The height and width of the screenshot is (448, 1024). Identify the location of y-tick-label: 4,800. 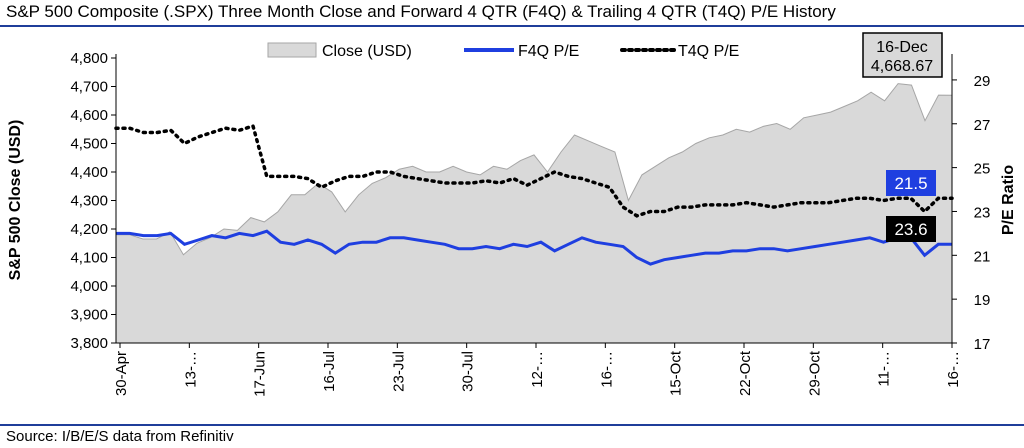
(89, 58).